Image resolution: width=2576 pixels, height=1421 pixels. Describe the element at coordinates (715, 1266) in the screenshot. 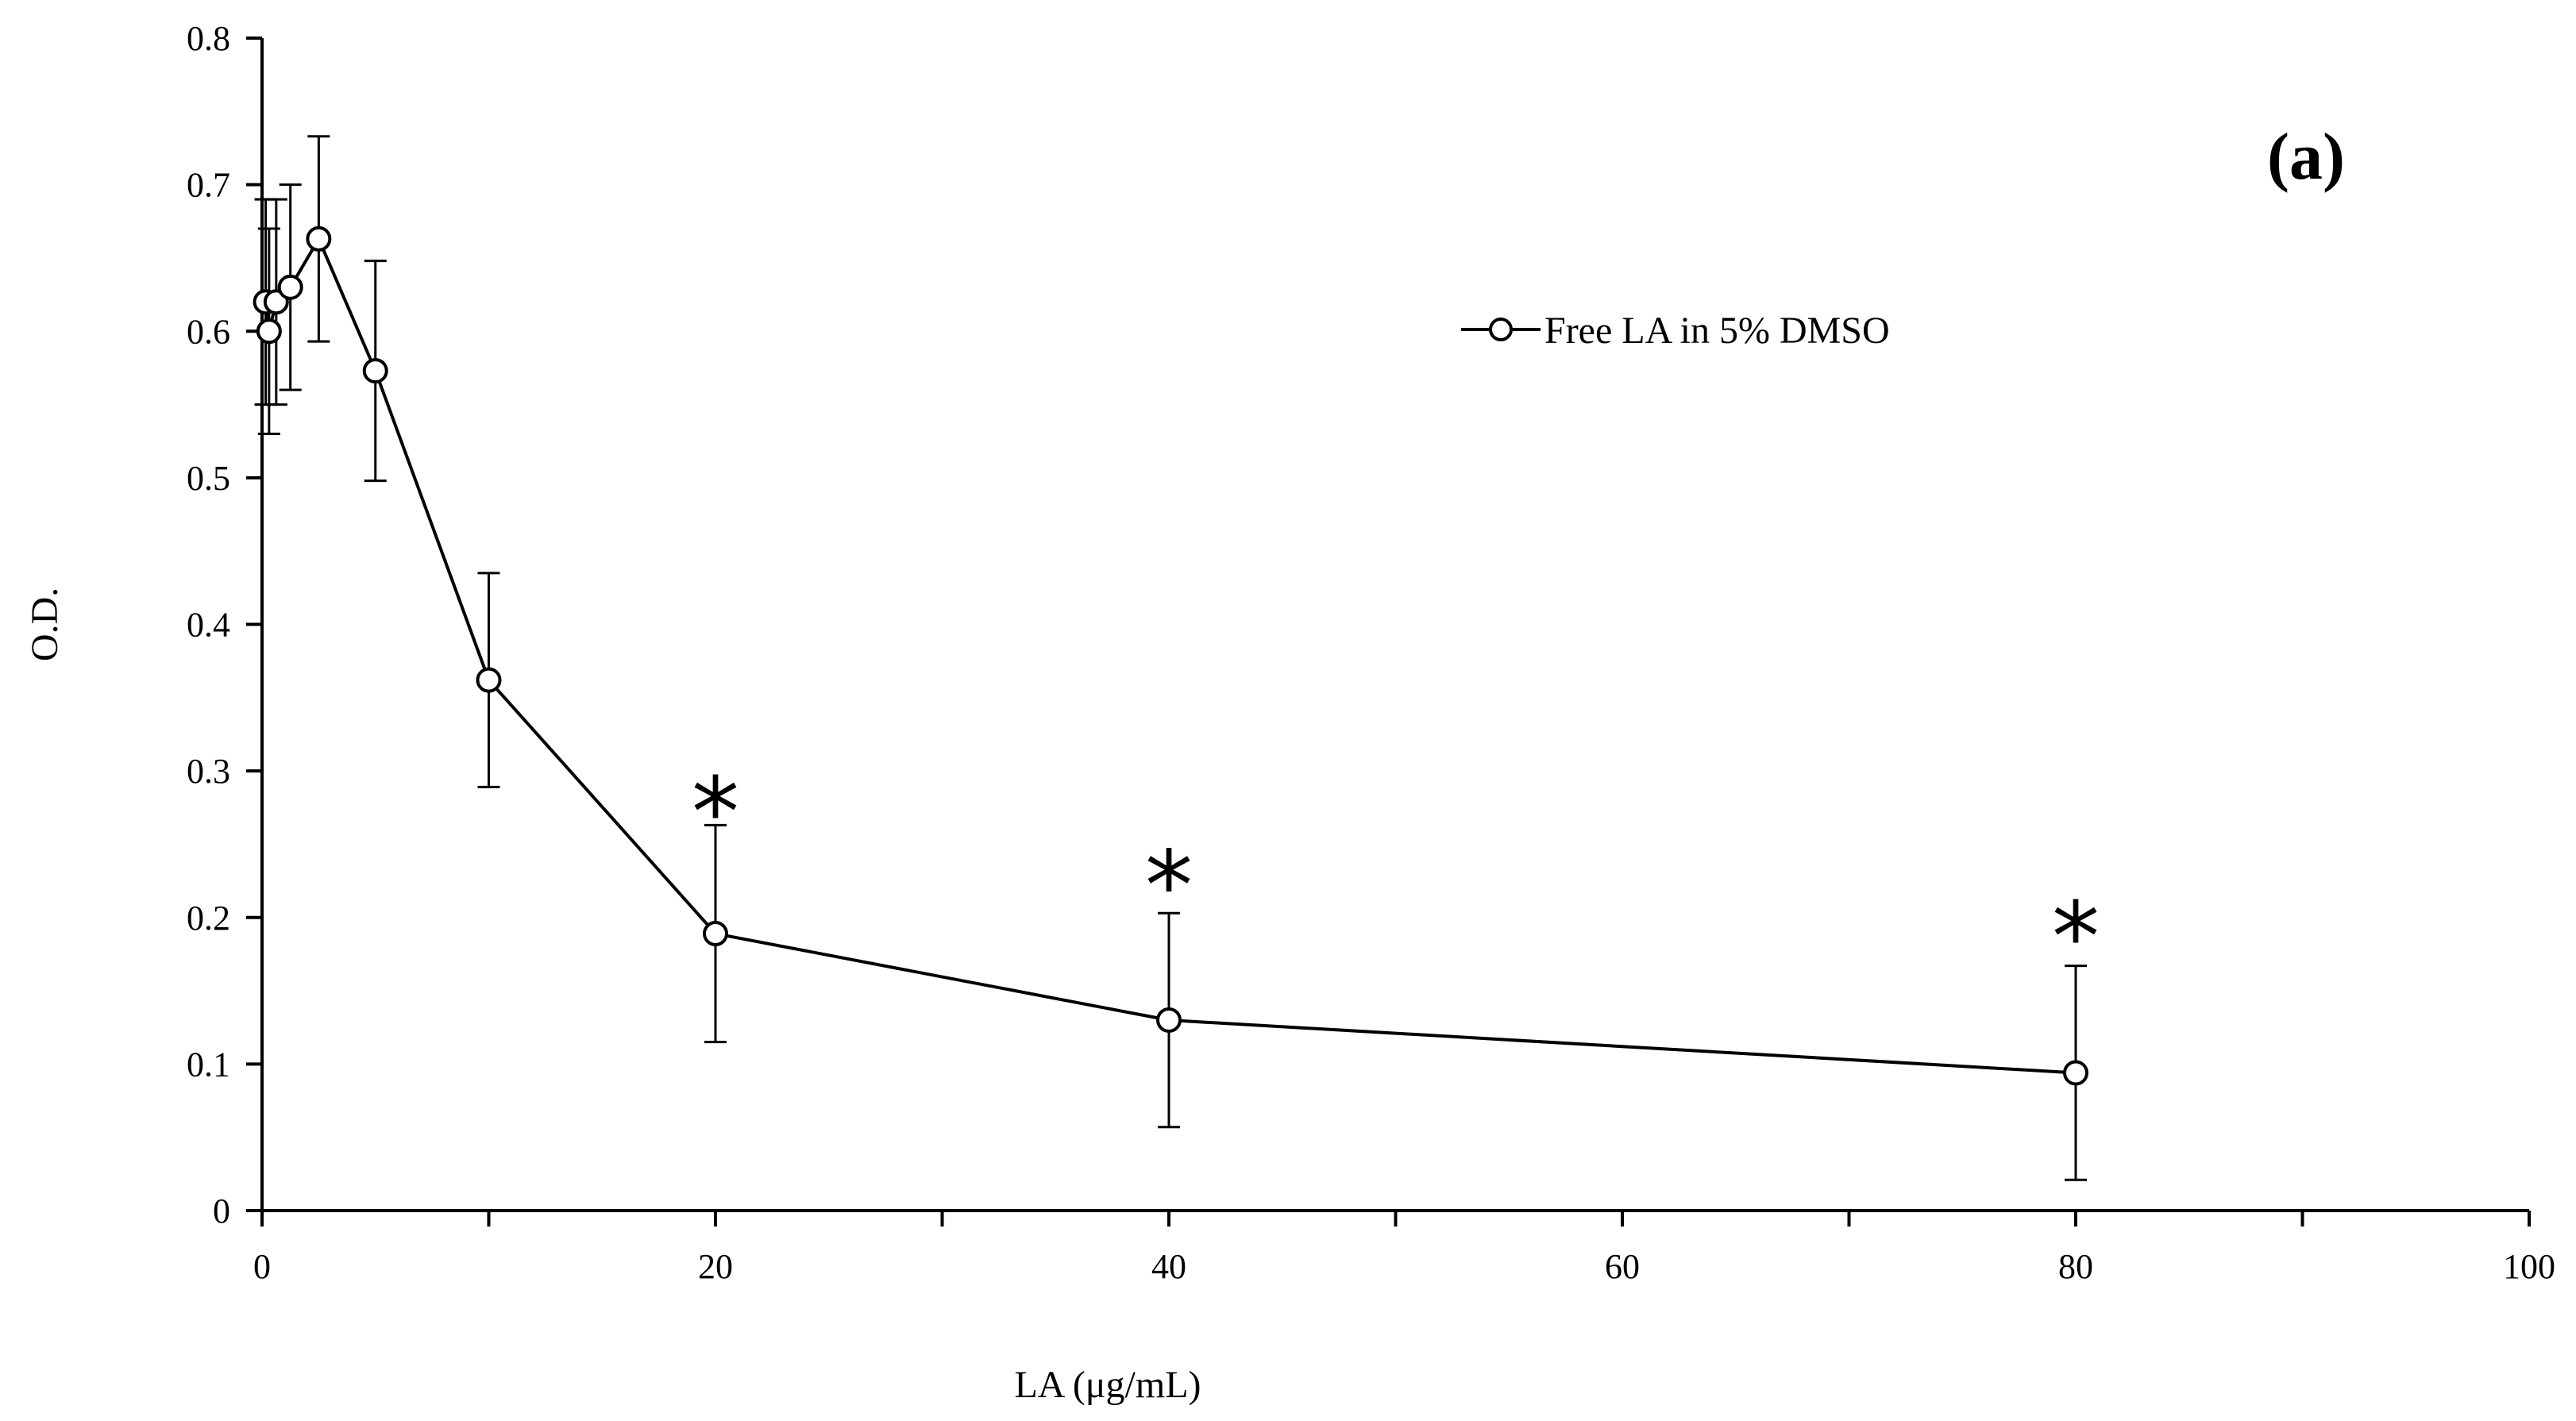

I see `x-tick-label: 20` at that location.